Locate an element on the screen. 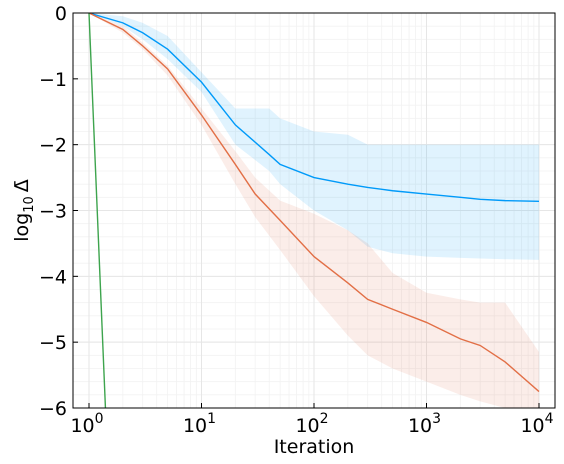 The height and width of the screenshot is (464, 564). y-tick-label: −5 is located at coordinates (53, 343).